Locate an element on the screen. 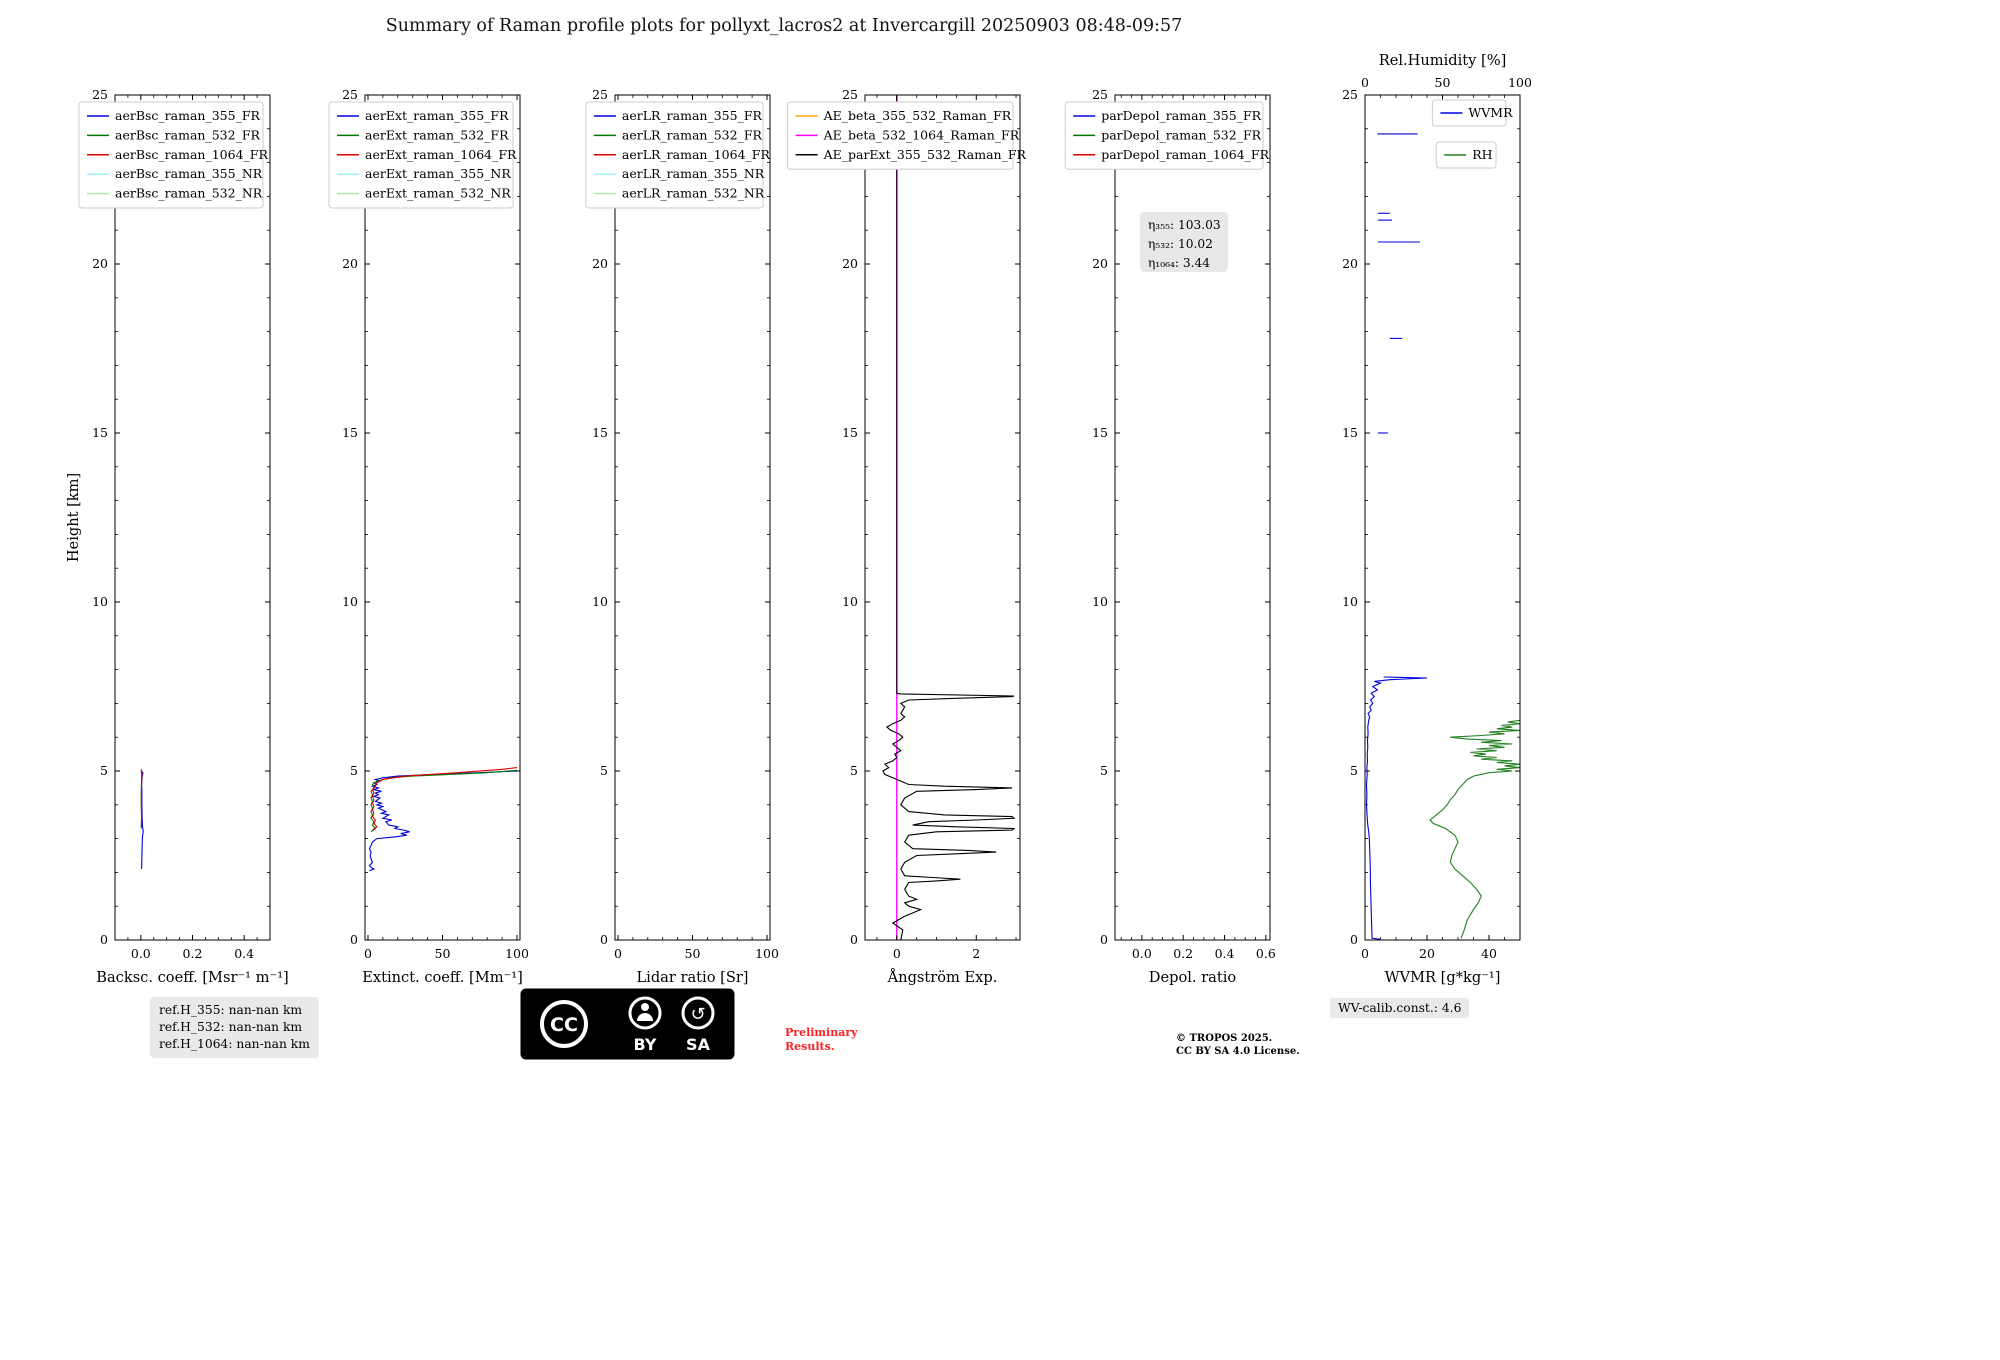  x2-tick-label: 50 is located at coordinates (1443, 82).